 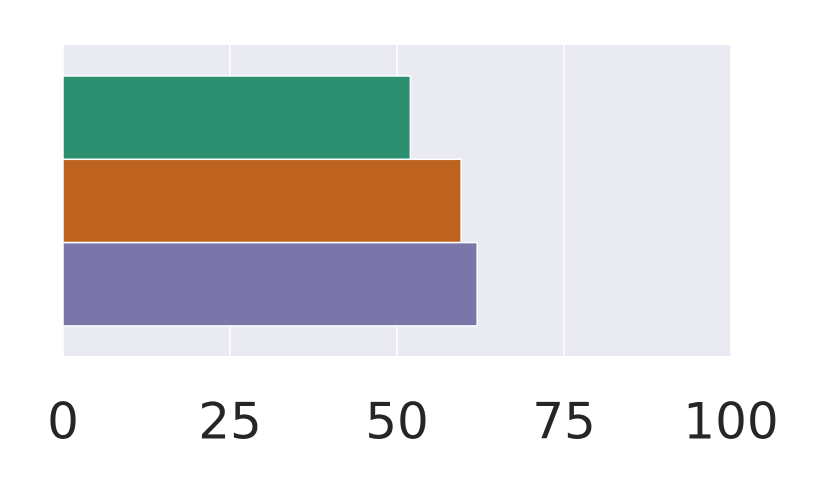 I want to click on x-tick-label: 100, so click(x=730, y=422).